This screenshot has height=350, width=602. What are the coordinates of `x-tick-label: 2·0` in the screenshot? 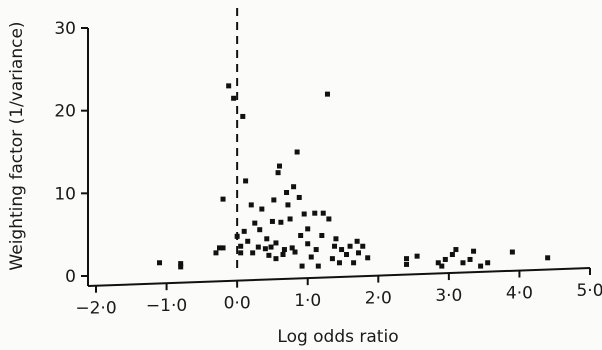 It's located at (378, 299).